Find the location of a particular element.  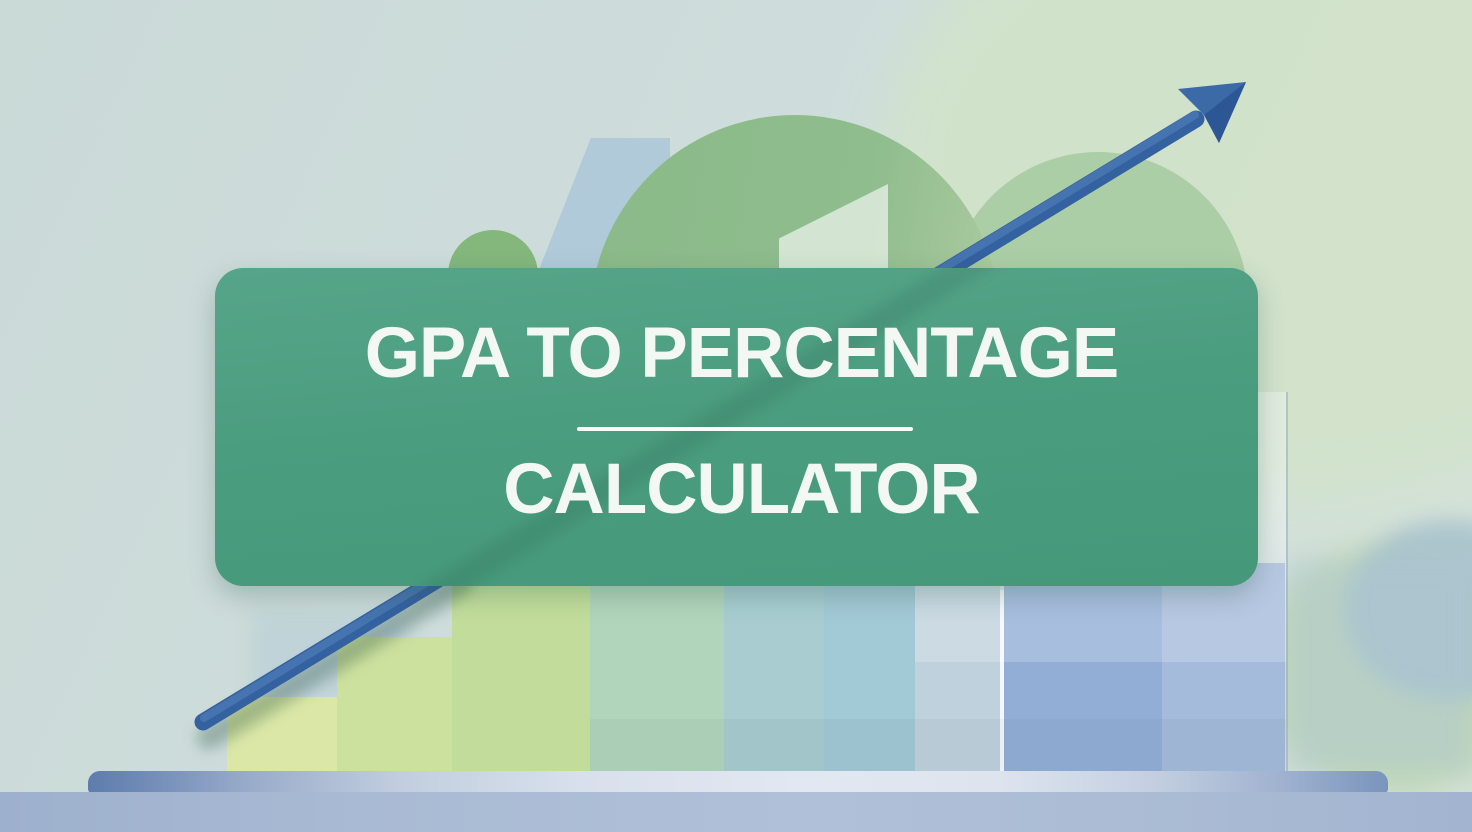

translucent-overlay-band is located at coordinates (938, 745).